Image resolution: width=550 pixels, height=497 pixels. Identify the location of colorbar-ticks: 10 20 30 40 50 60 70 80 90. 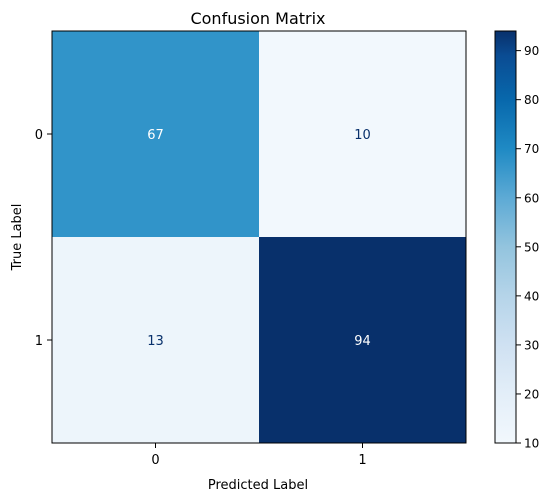
(527, 247).